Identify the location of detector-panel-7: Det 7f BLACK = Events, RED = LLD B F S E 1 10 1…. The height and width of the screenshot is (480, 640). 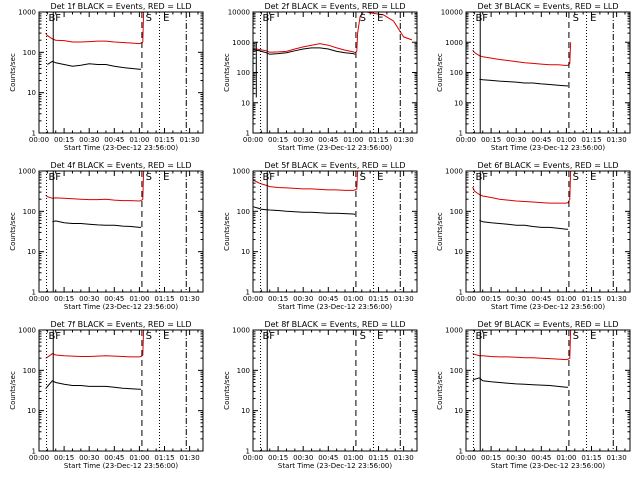
(106, 395).